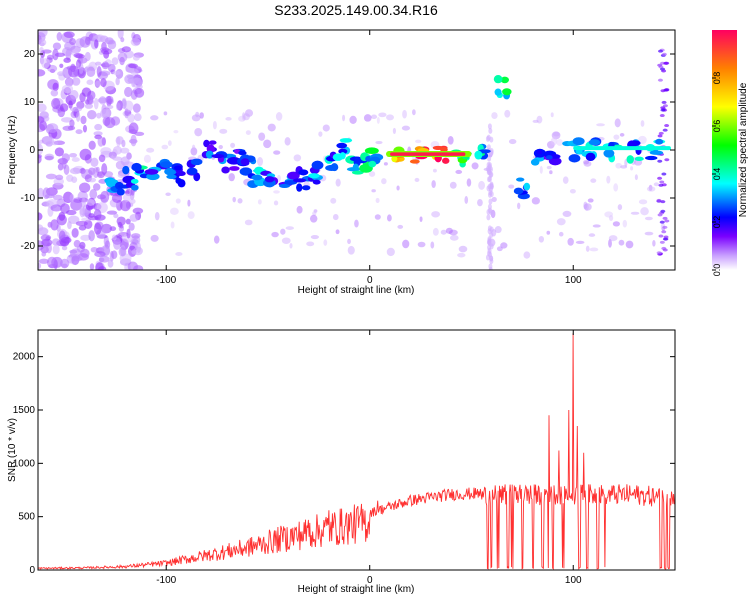 This screenshot has height=605, width=750. Describe the element at coordinates (622, 148) in the screenshot. I see `spectral-band-right` at that location.